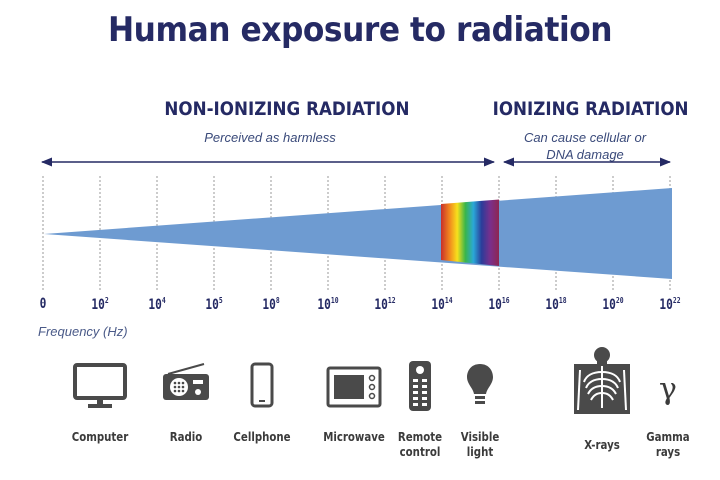  I want to click on tick-base: 0, so click(43, 304).